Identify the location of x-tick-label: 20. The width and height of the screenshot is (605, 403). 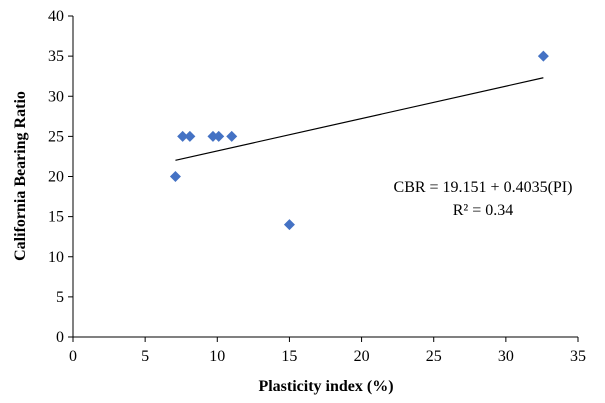
(362, 356).